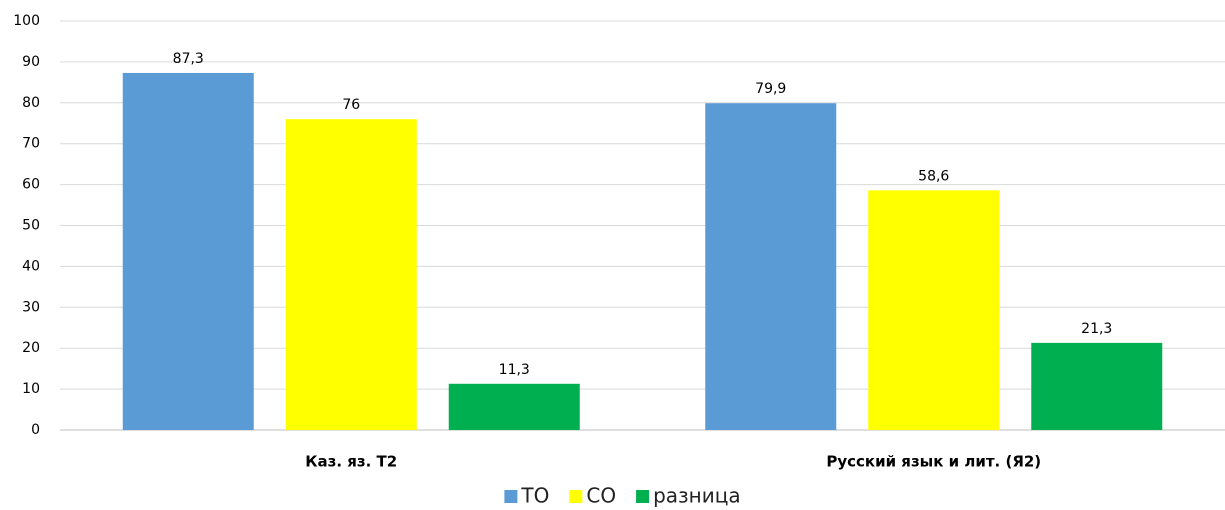 This screenshot has width=1225, height=510. I want to click on data-label: 79,9, so click(770, 89).